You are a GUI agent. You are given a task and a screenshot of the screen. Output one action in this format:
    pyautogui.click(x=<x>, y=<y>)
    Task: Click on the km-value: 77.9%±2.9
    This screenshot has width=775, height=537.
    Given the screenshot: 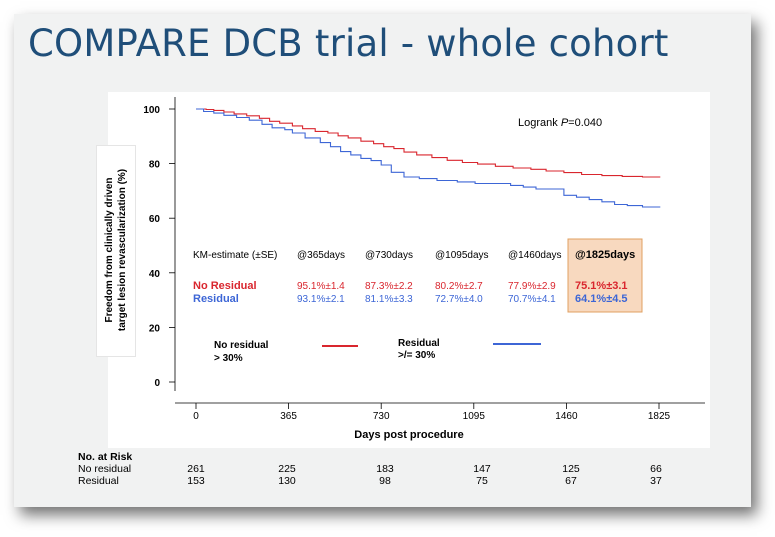 What is the action you would take?
    pyautogui.click(x=532, y=286)
    